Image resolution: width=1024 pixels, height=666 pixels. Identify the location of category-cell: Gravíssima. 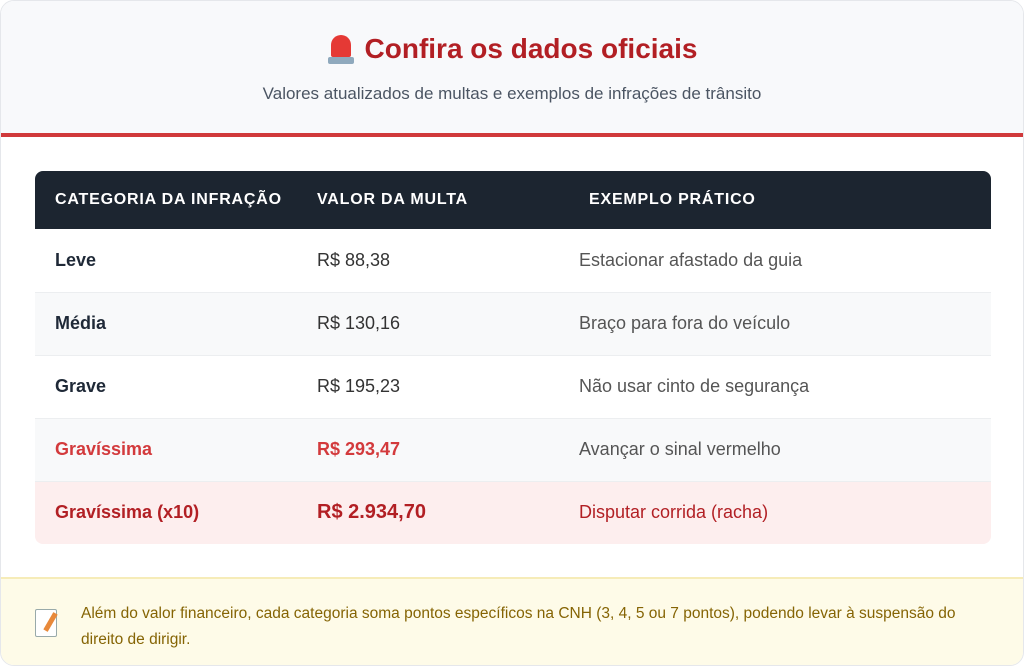
(176, 450).